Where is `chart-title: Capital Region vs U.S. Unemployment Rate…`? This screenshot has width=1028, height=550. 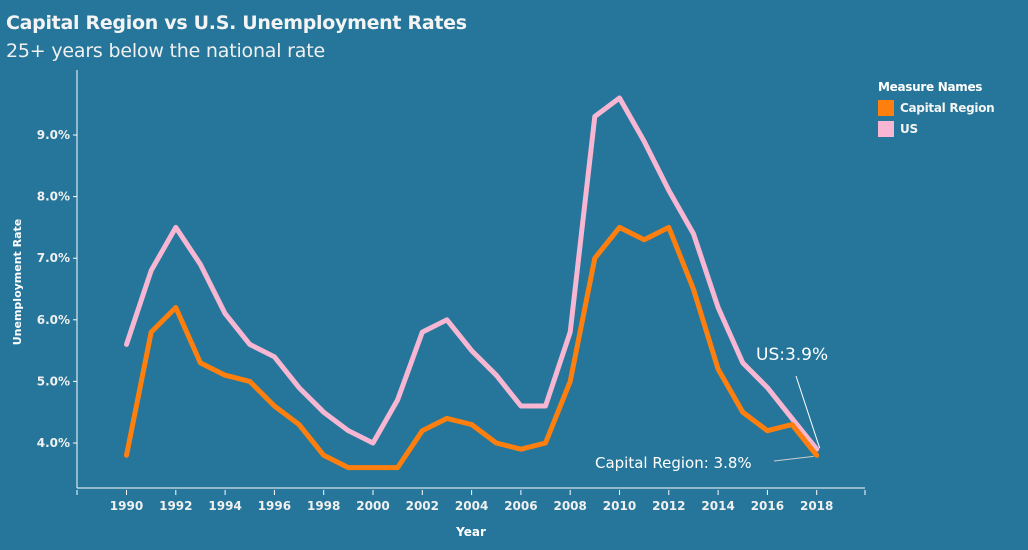
chart-title: Capital Region vs U.S. Unemployment Rate… is located at coordinates (236, 23).